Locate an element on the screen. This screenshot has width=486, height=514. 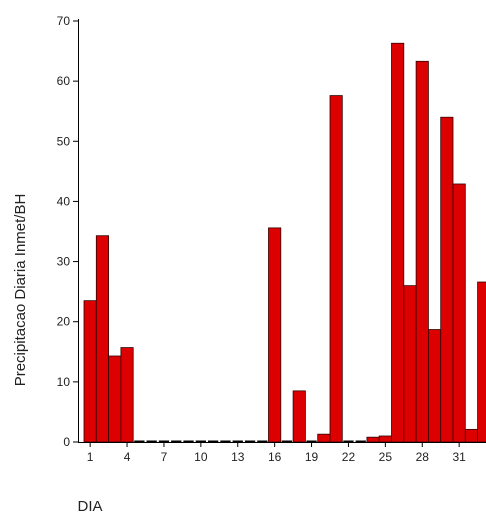
y-ticks: 0 10 20 30 40 50 60 70 is located at coordinates (67, 231).